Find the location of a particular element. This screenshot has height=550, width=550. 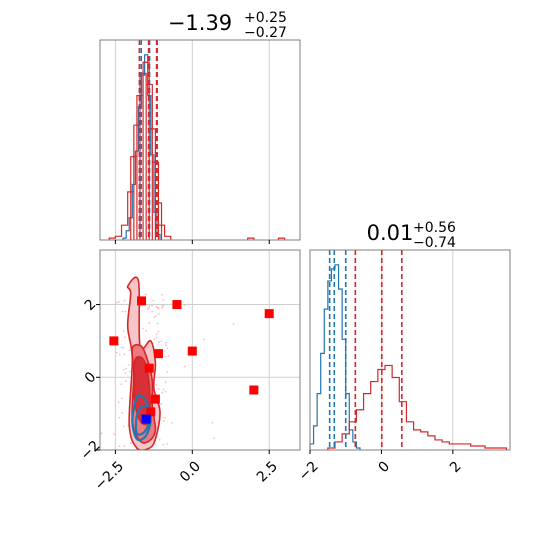

panel-right-hist-red is located at coordinates (417, 407).